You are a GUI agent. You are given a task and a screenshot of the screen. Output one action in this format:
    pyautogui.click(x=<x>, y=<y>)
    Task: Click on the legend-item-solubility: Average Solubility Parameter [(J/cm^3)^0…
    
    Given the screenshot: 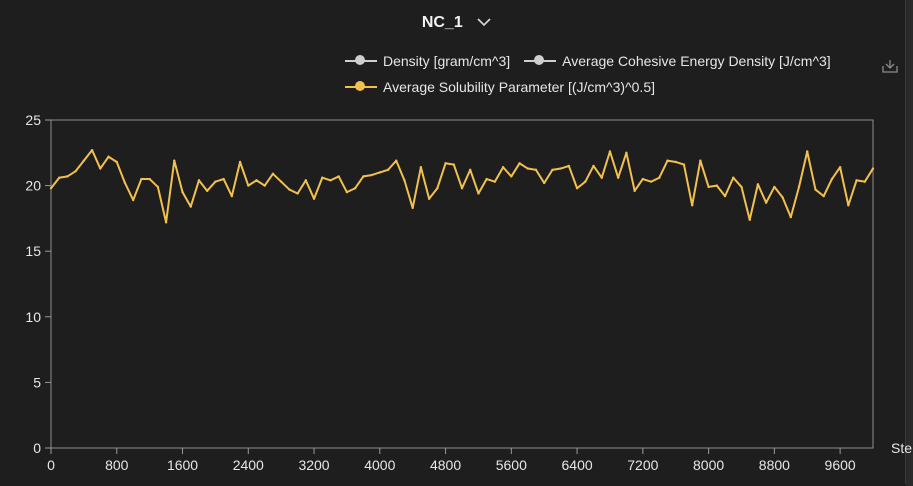 What is the action you would take?
    pyautogui.click(x=500, y=87)
    